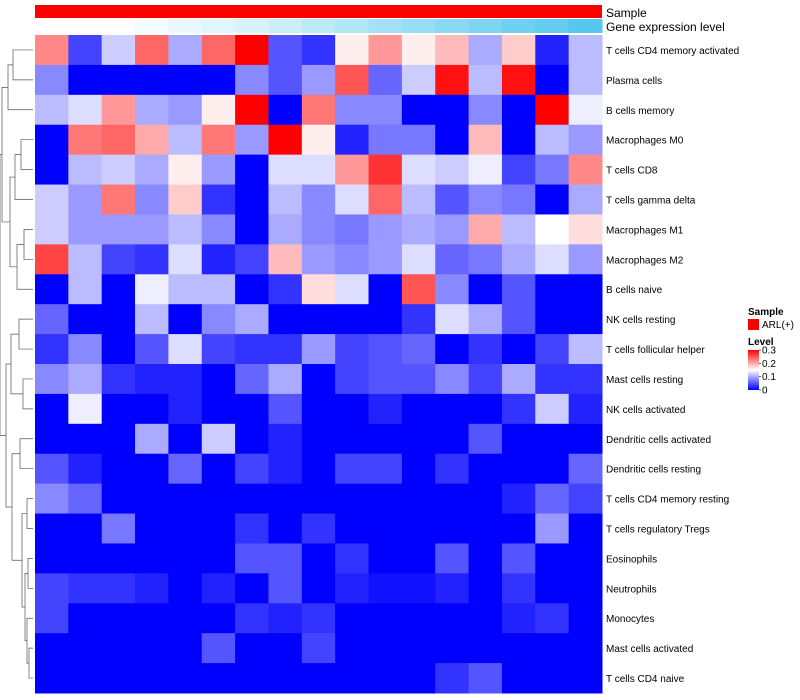  I want to click on row-label: B cells naive, so click(634, 290).